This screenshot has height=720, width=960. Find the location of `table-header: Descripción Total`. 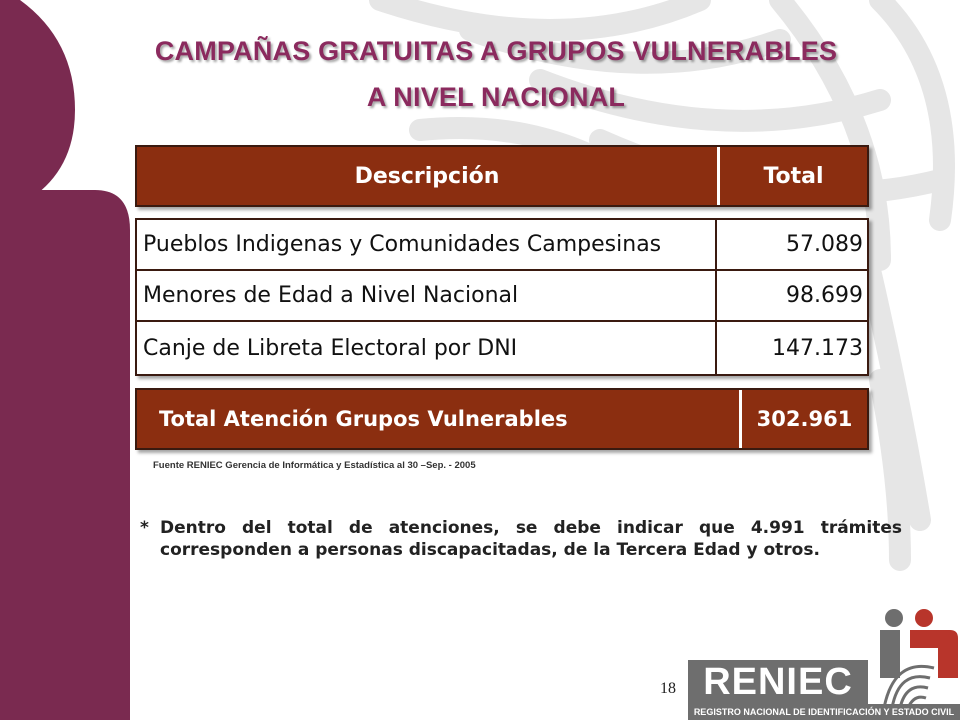

table-header: Descripción Total is located at coordinates (502, 176).